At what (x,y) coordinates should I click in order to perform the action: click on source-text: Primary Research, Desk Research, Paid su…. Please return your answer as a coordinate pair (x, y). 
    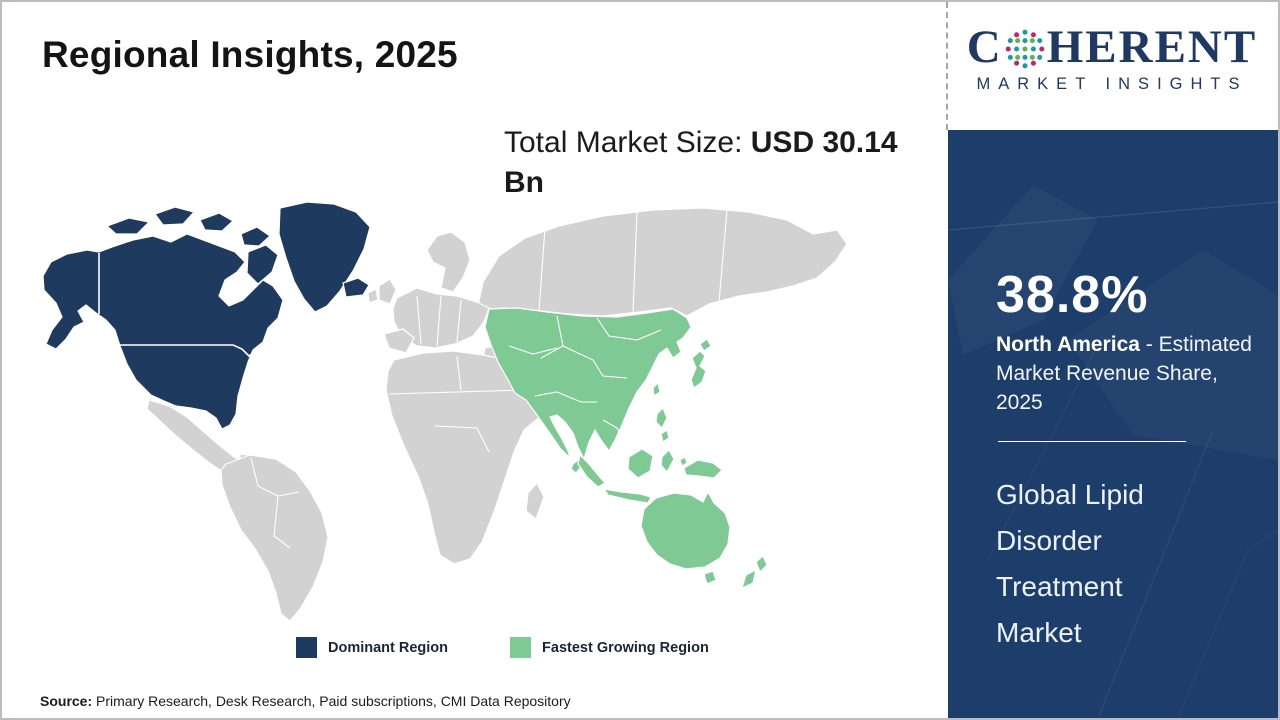
    Looking at the image, I should click on (331, 701).